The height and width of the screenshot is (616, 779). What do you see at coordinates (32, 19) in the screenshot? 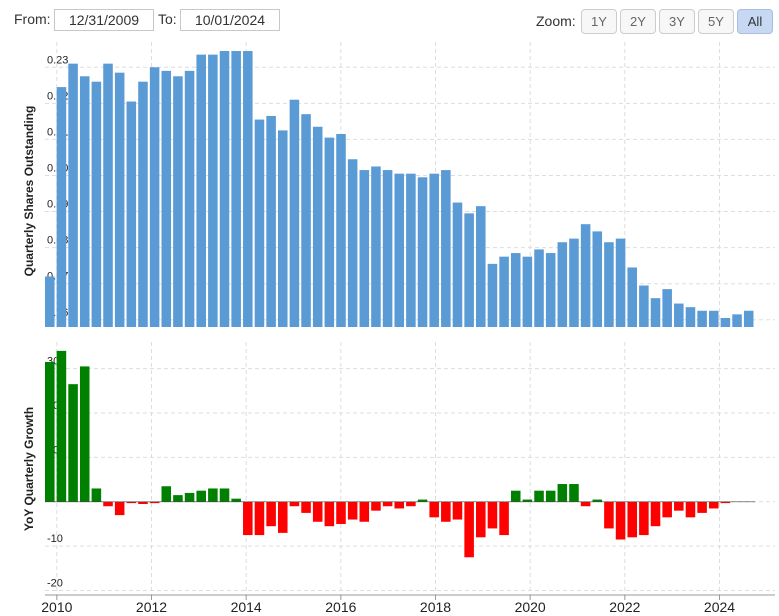
I see `from-label: From:` at bounding box center [32, 19].